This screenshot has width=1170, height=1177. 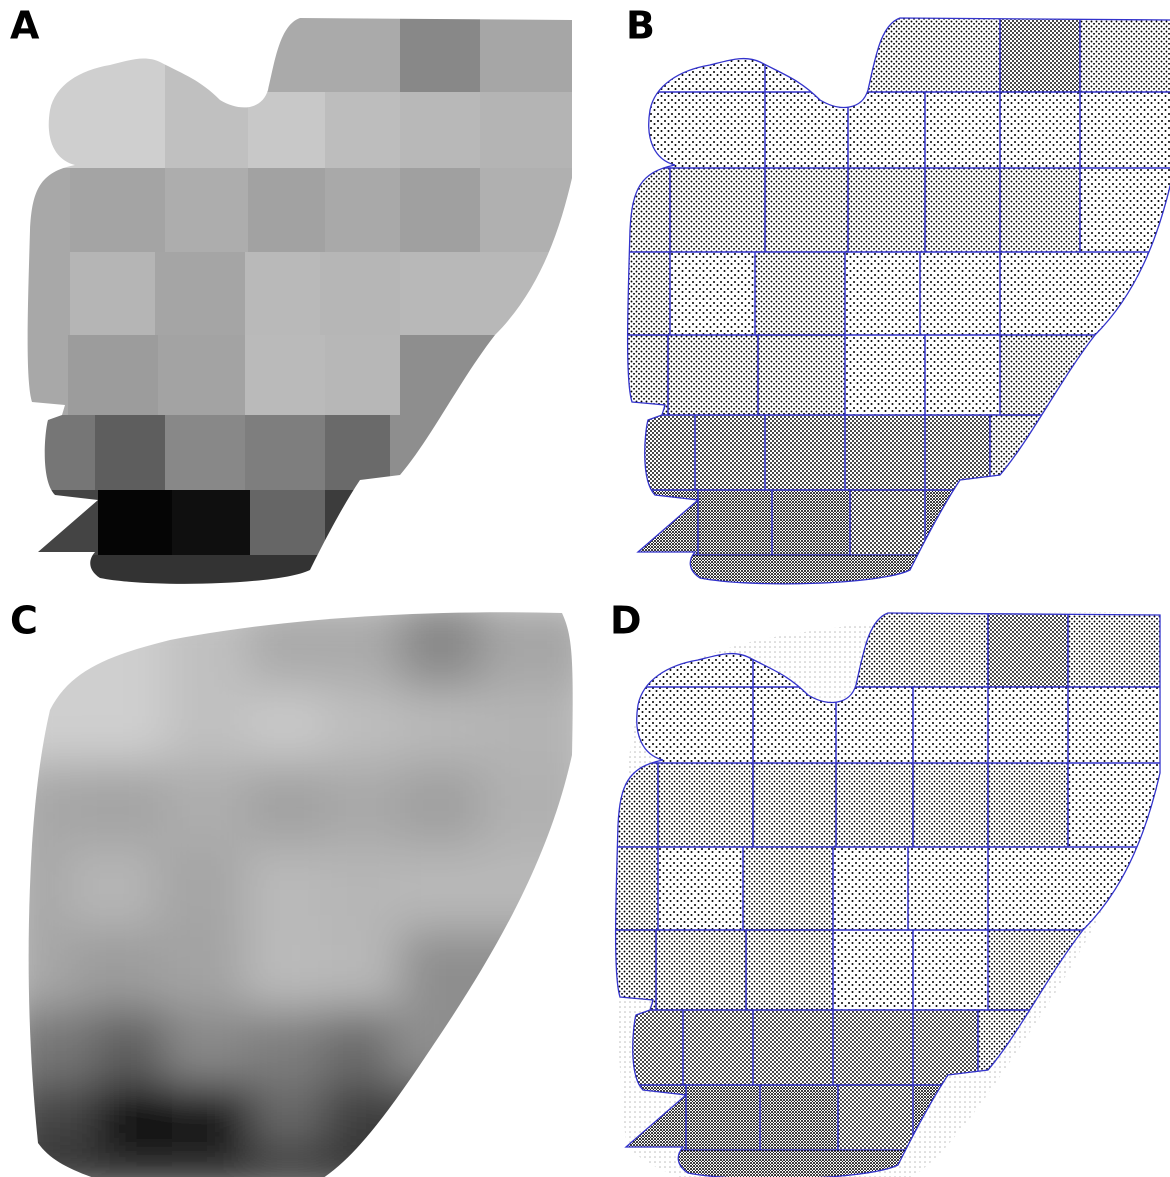 I want to click on panel-label: C, so click(x=24, y=621).